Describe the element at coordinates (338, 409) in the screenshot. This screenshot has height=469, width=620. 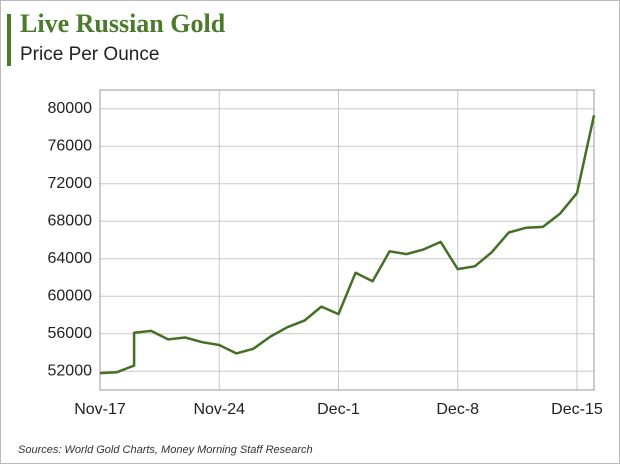
I see `x-tick-label: Dec-1` at that location.